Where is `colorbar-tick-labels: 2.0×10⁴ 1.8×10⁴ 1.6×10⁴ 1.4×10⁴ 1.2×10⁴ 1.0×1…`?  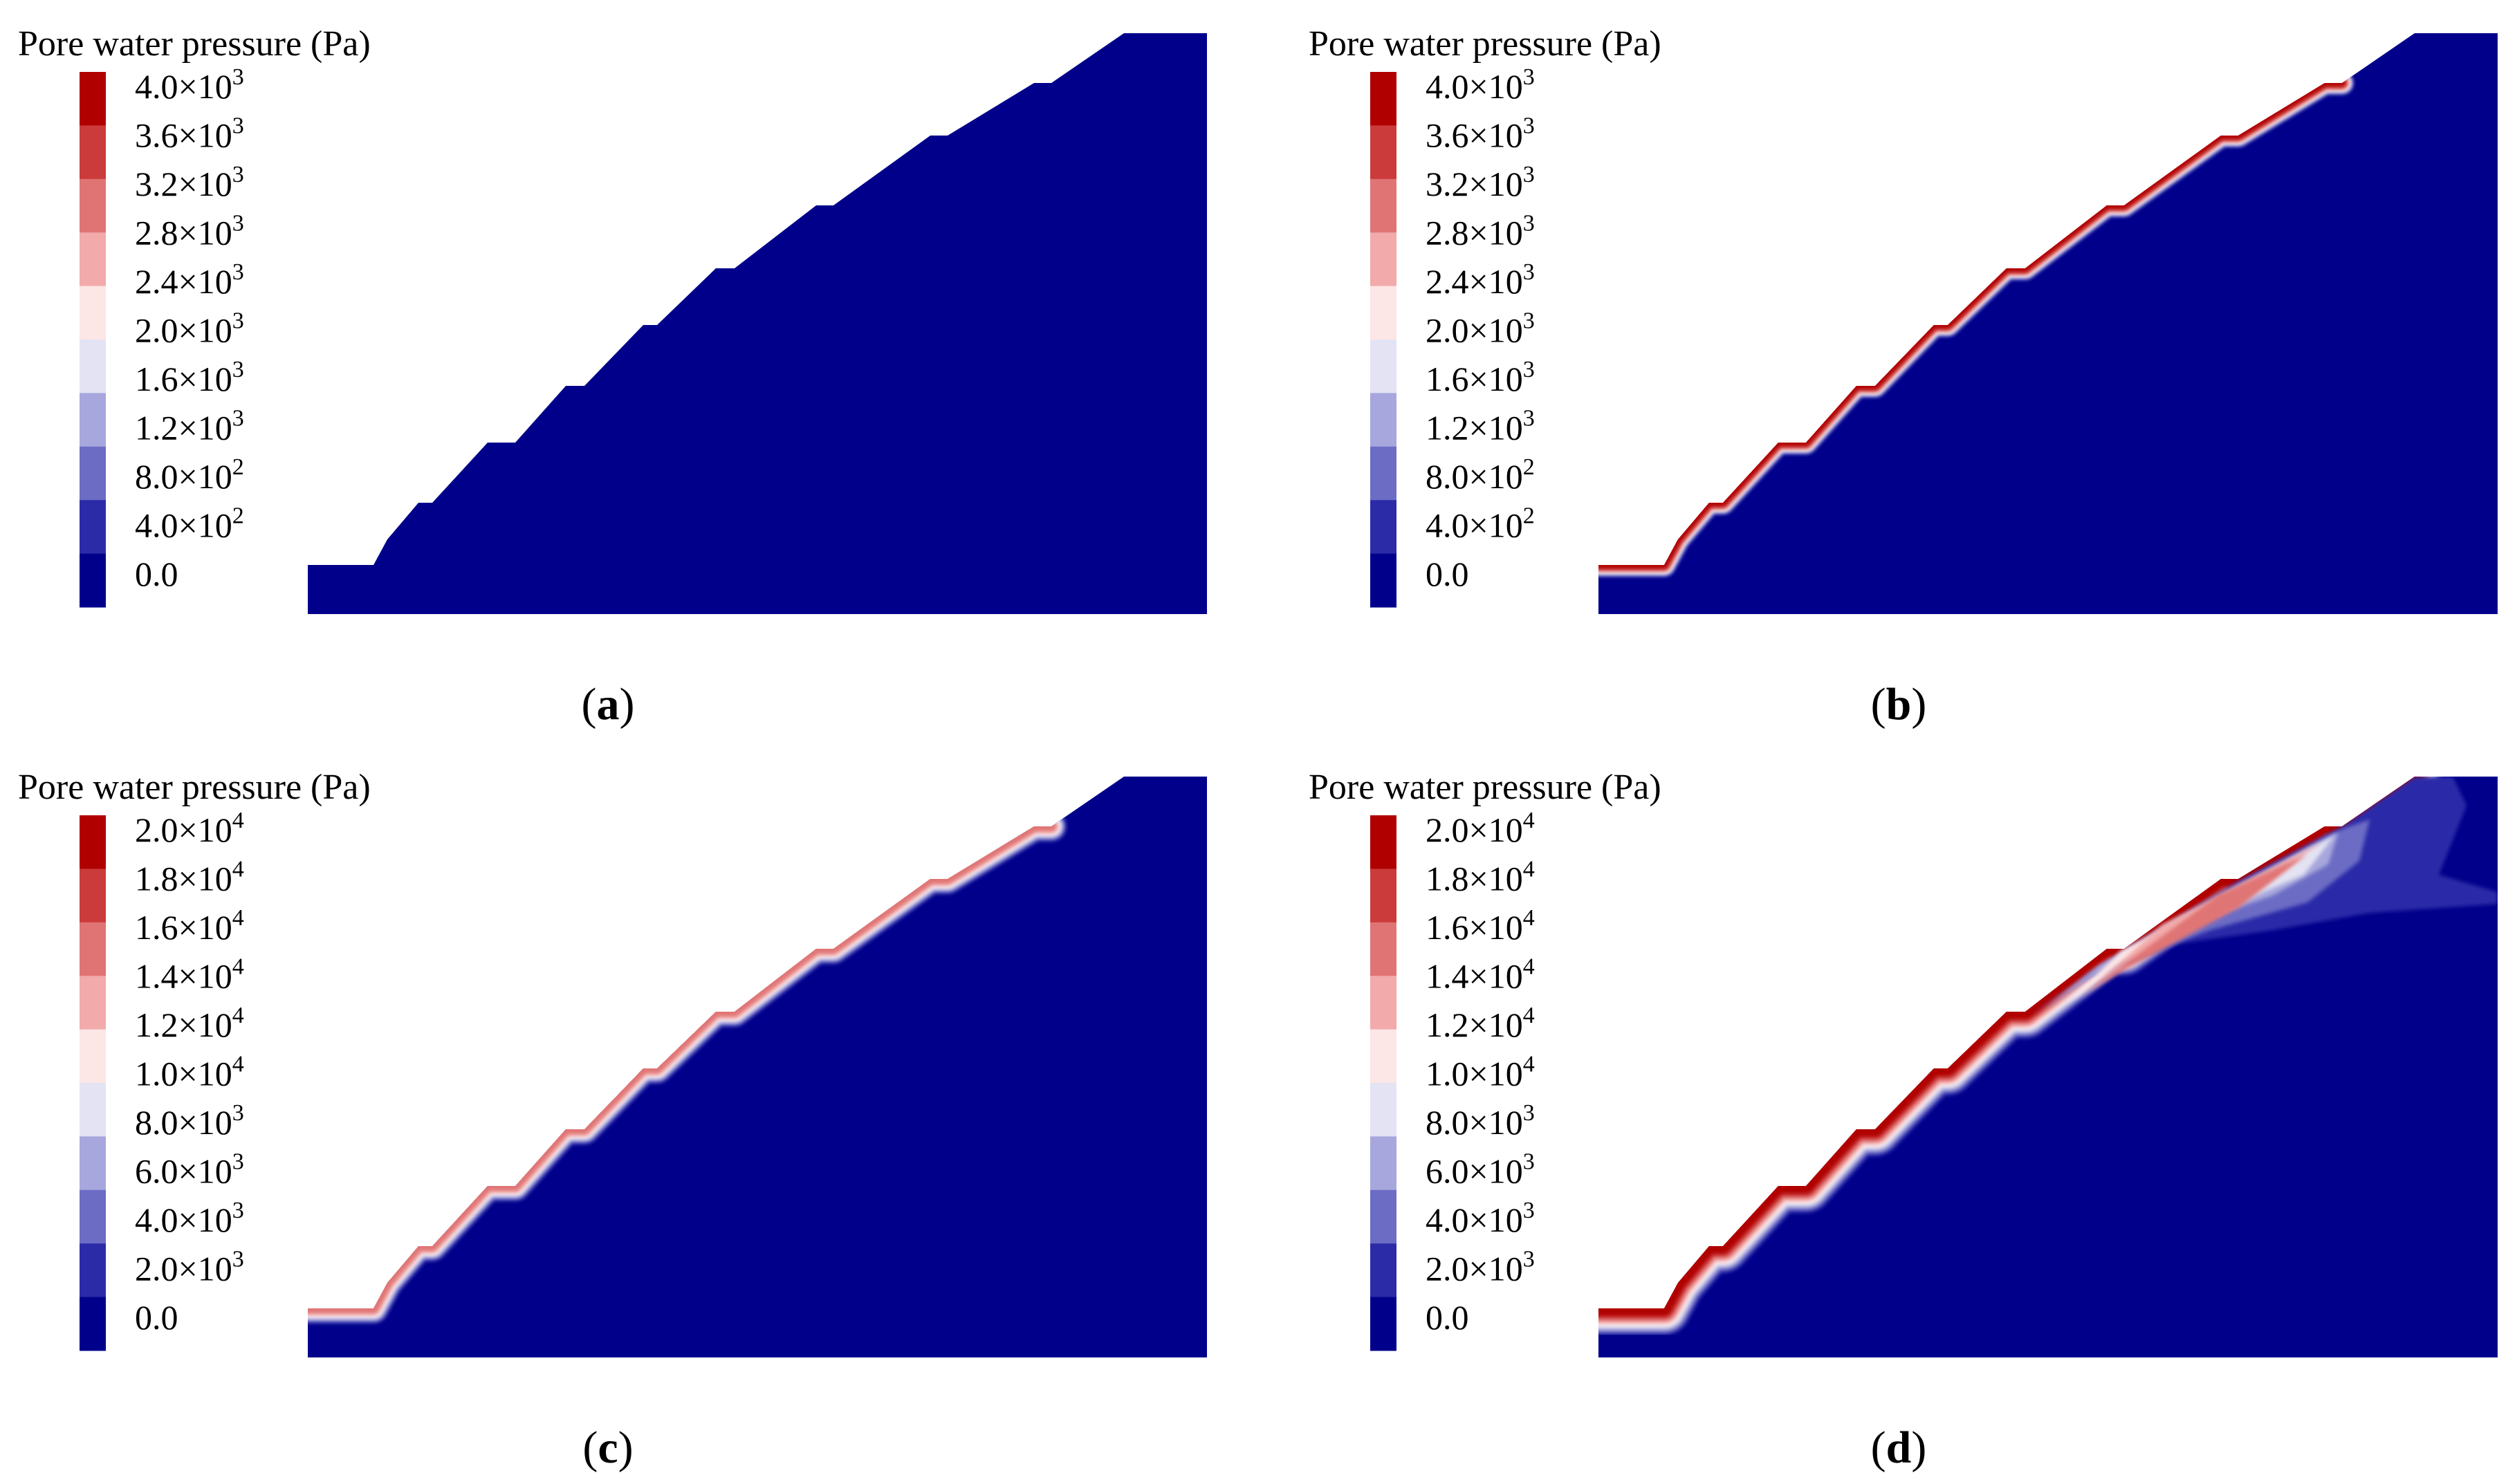 colorbar-tick-labels: 2.0×10⁴ 1.8×10⁴ 1.6×10⁴ 1.4×10⁴ 1.2×10⁴ 1.0×1… is located at coordinates (1480, 1072).